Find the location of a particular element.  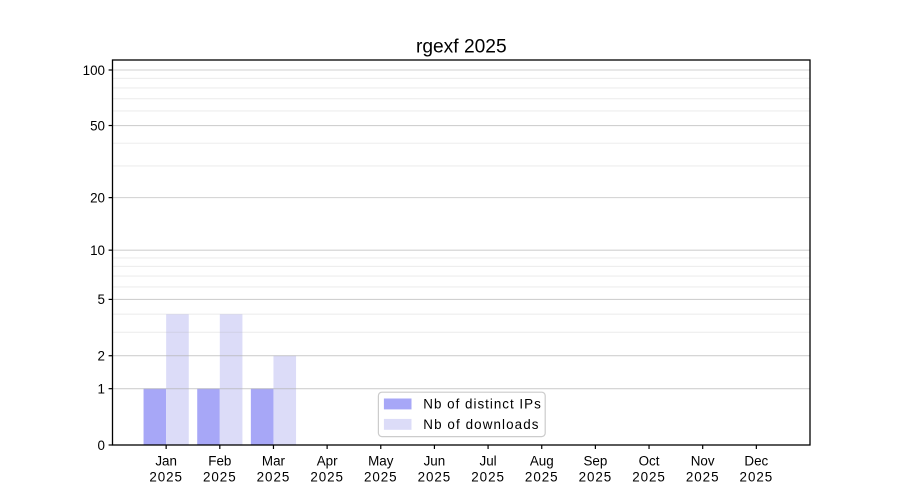

svg-text: Jun is located at coordinates (435, 461).